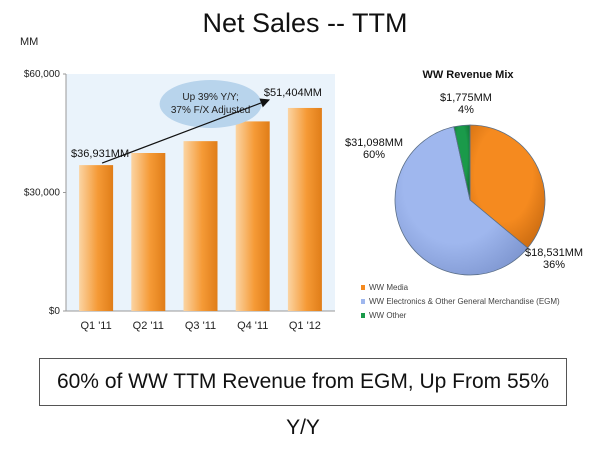 The height and width of the screenshot is (451, 610). I want to click on data-label: $36,931MM, so click(100, 154).